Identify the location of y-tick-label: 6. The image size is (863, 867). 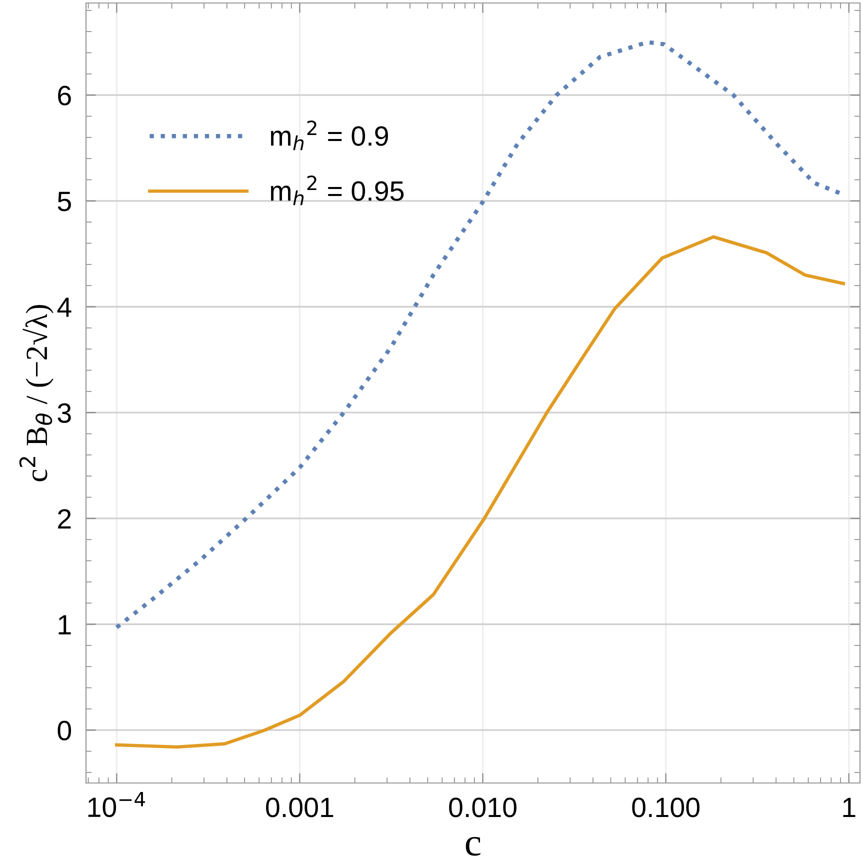
(64, 96).